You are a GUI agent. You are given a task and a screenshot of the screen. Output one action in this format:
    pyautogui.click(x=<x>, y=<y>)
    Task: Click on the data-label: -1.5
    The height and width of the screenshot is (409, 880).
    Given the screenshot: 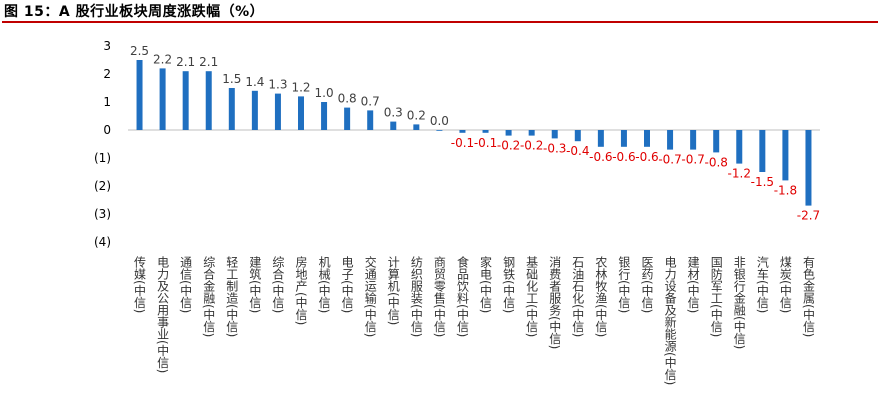 What is the action you would take?
    pyautogui.click(x=762, y=182)
    